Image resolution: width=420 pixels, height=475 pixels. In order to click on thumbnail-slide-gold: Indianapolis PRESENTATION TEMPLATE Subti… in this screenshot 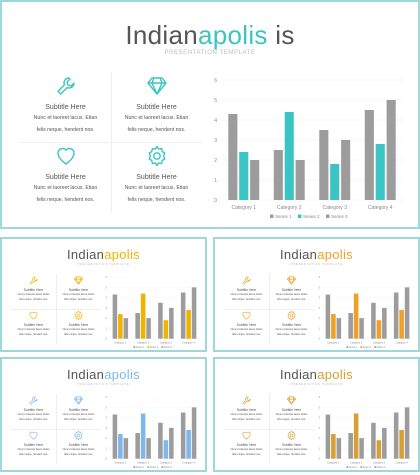, I will do `click(316, 414)`.